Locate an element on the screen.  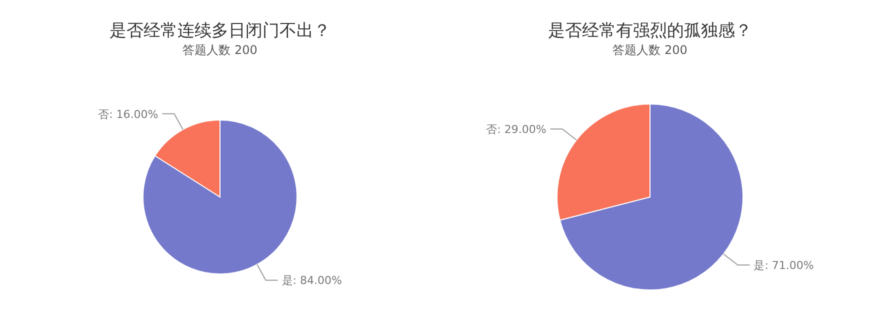
chart-title: 是否经常有强烈的孤独感？ is located at coordinates (650, 31).